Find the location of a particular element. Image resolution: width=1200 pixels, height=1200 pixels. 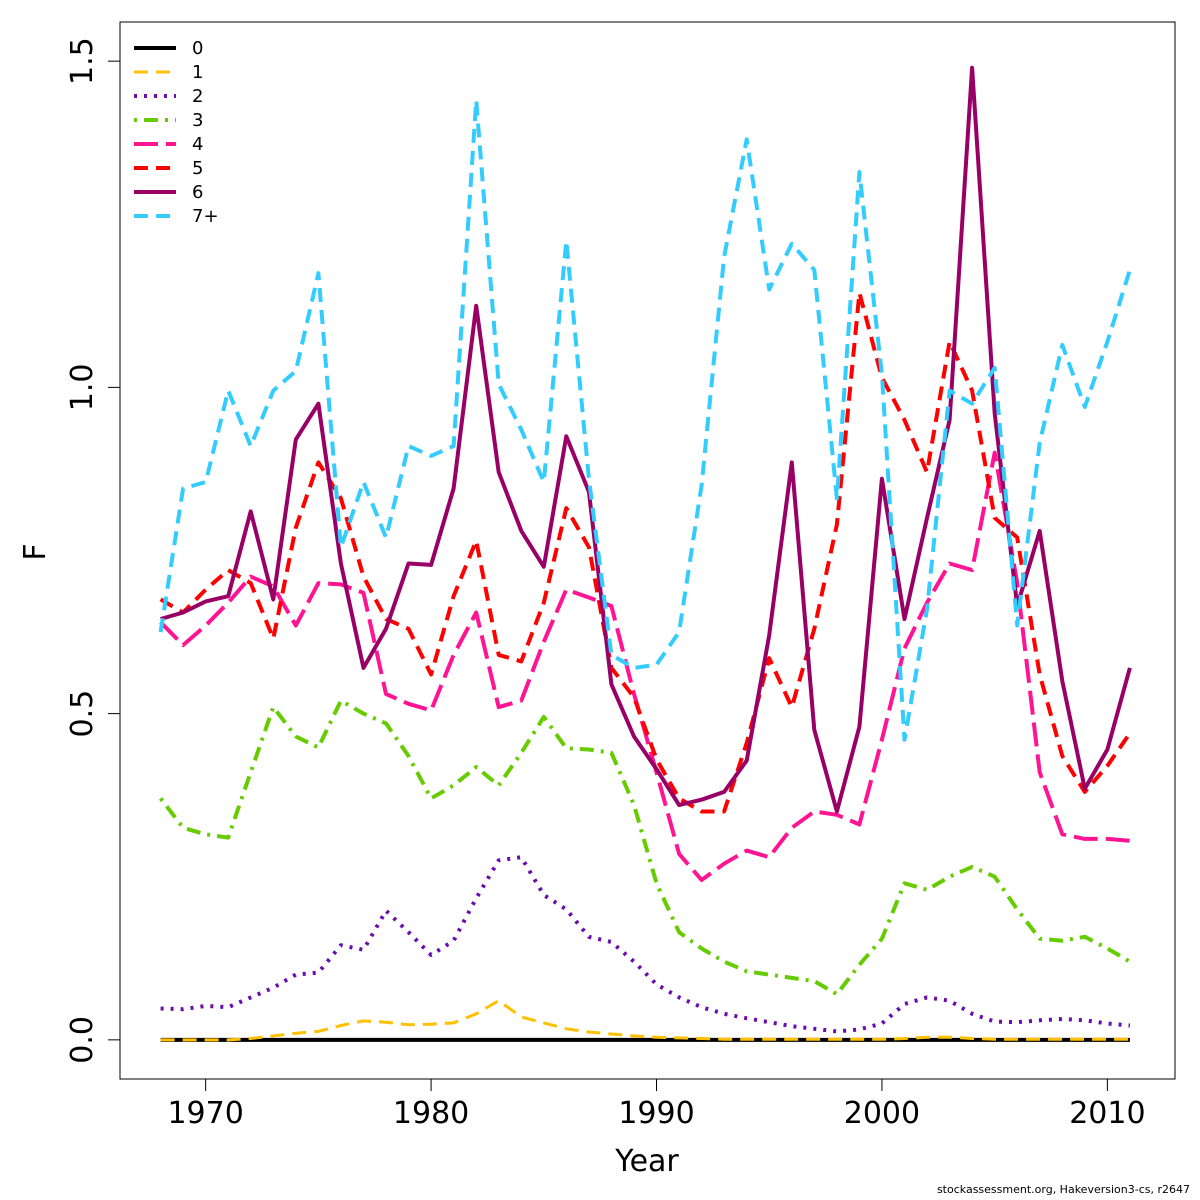

y-tick-label: 0.5 is located at coordinates (82, 714).